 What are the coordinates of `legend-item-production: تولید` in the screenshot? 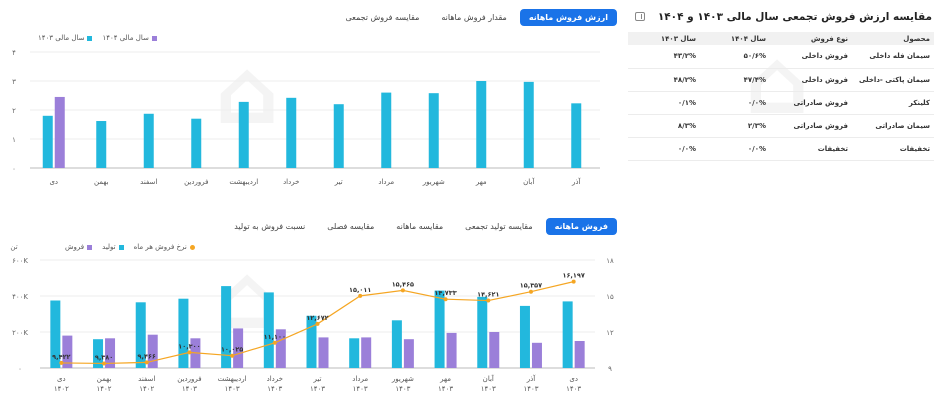 It's located at (113, 247).